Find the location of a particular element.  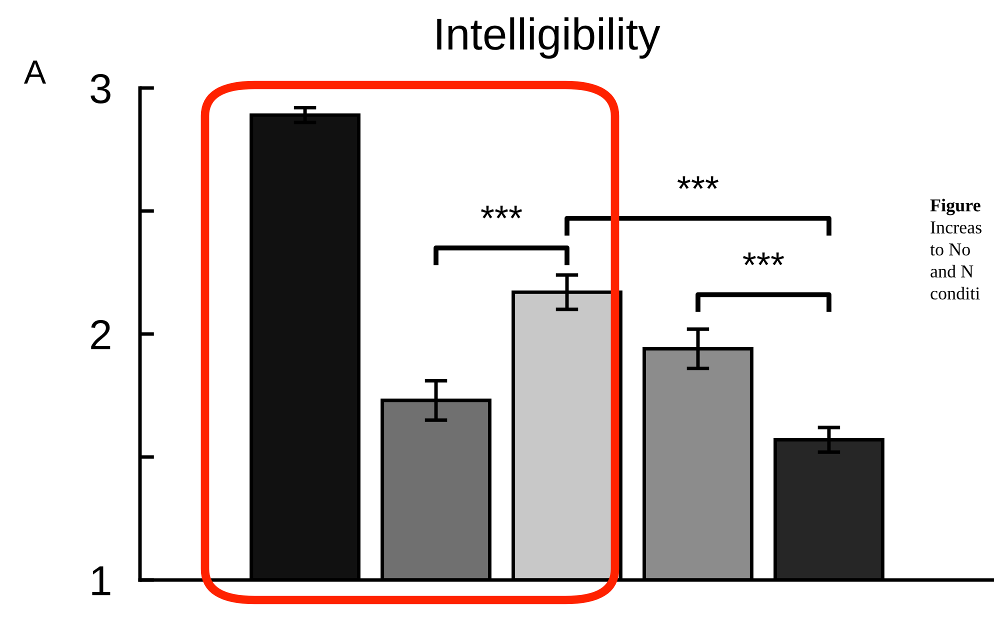

y-tick-label: 3 is located at coordinates (100, 89).